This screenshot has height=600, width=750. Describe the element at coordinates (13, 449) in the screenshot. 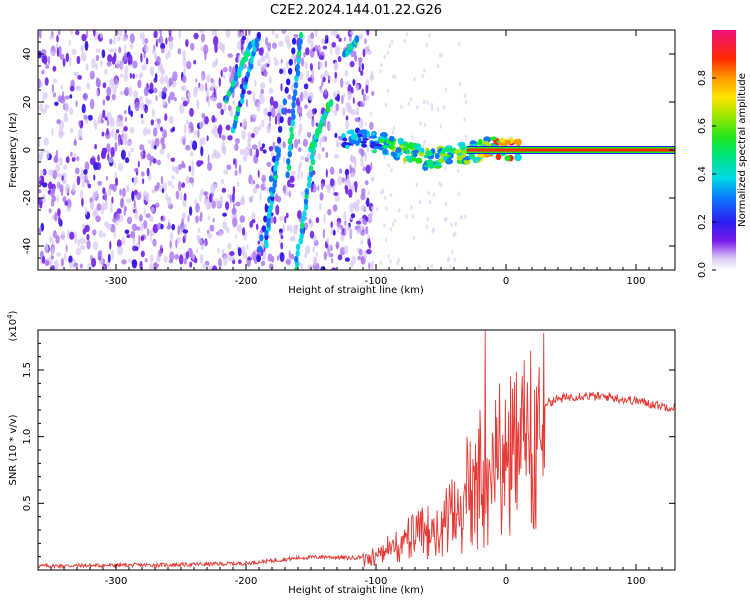

I see `snr-y-label: SNR (10 * v/v)` at that location.